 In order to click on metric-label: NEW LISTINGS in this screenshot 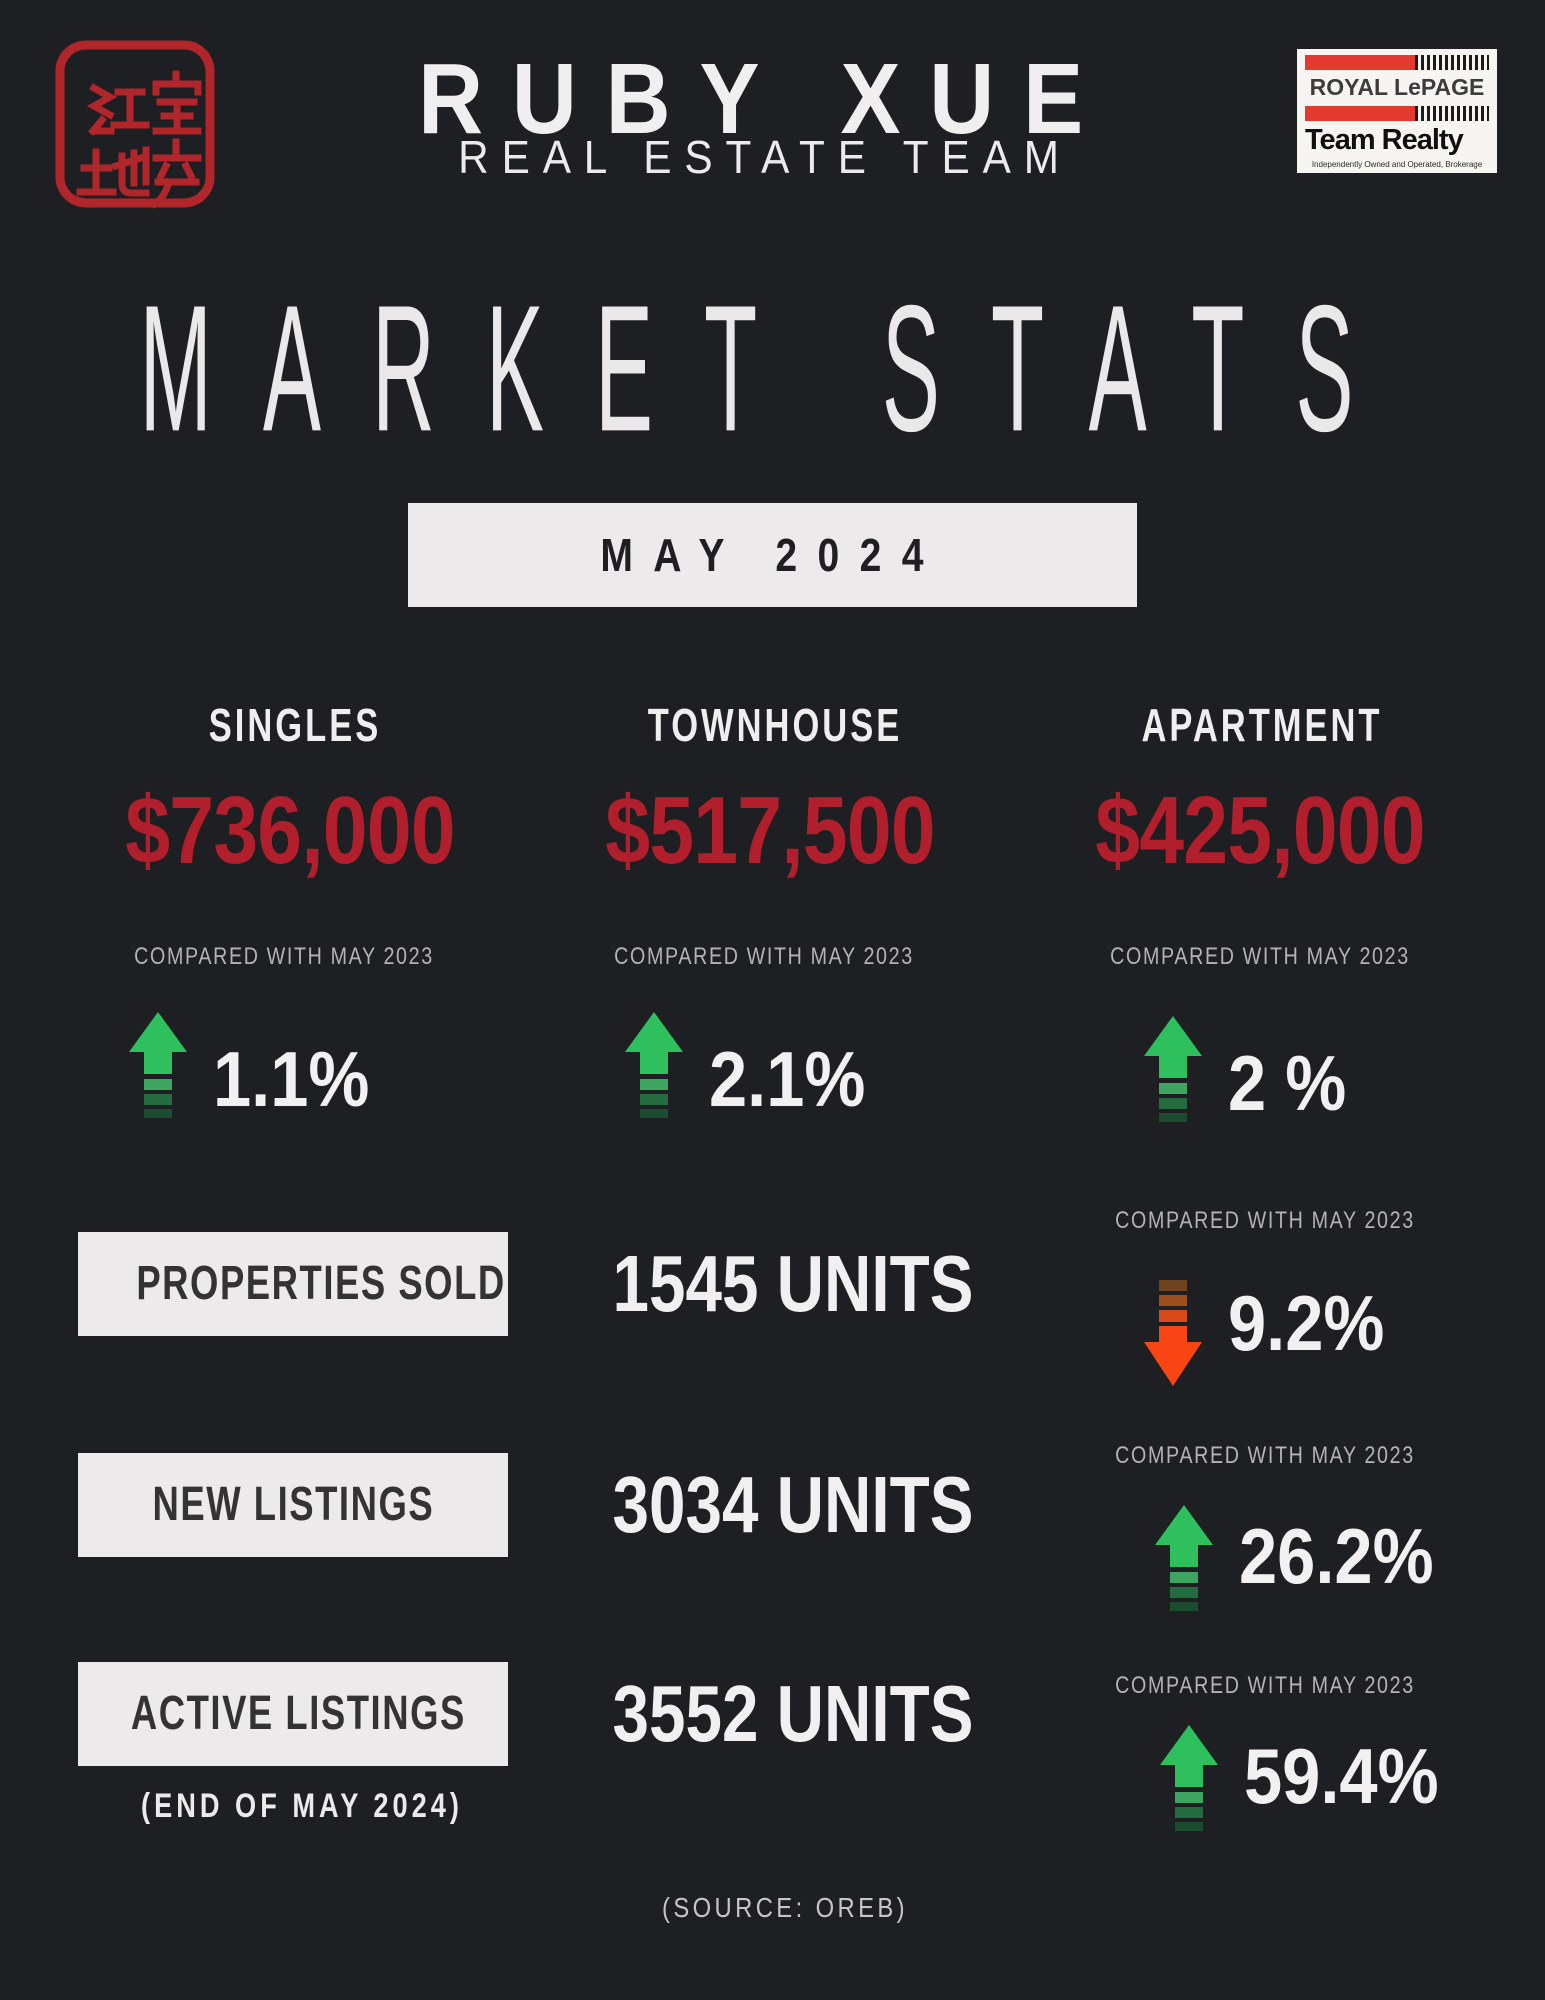, I will do `click(293, 1504)`.